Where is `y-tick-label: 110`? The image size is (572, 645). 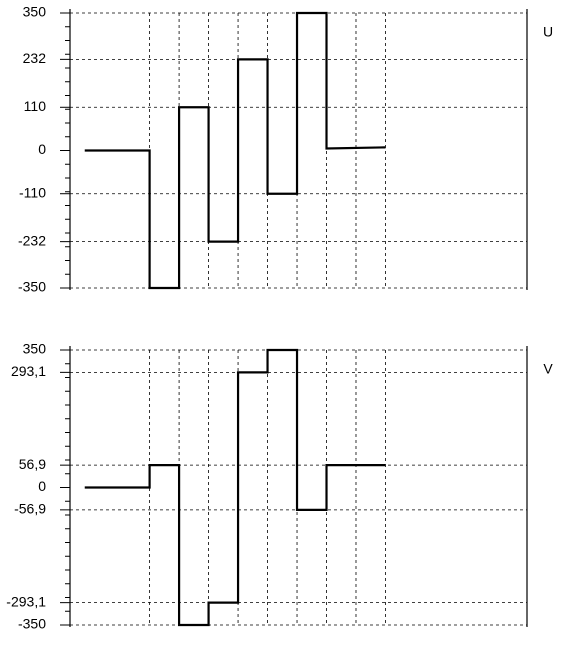
y-tick-label: 110 is located at coordinates (35, 106).